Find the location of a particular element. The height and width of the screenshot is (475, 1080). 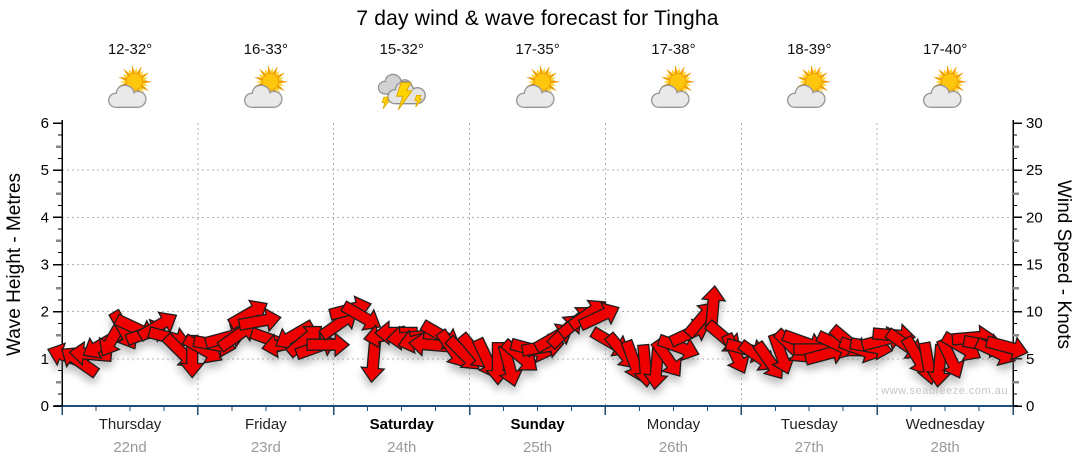

day-date-label: 26th is located at coordinates (673, 447).